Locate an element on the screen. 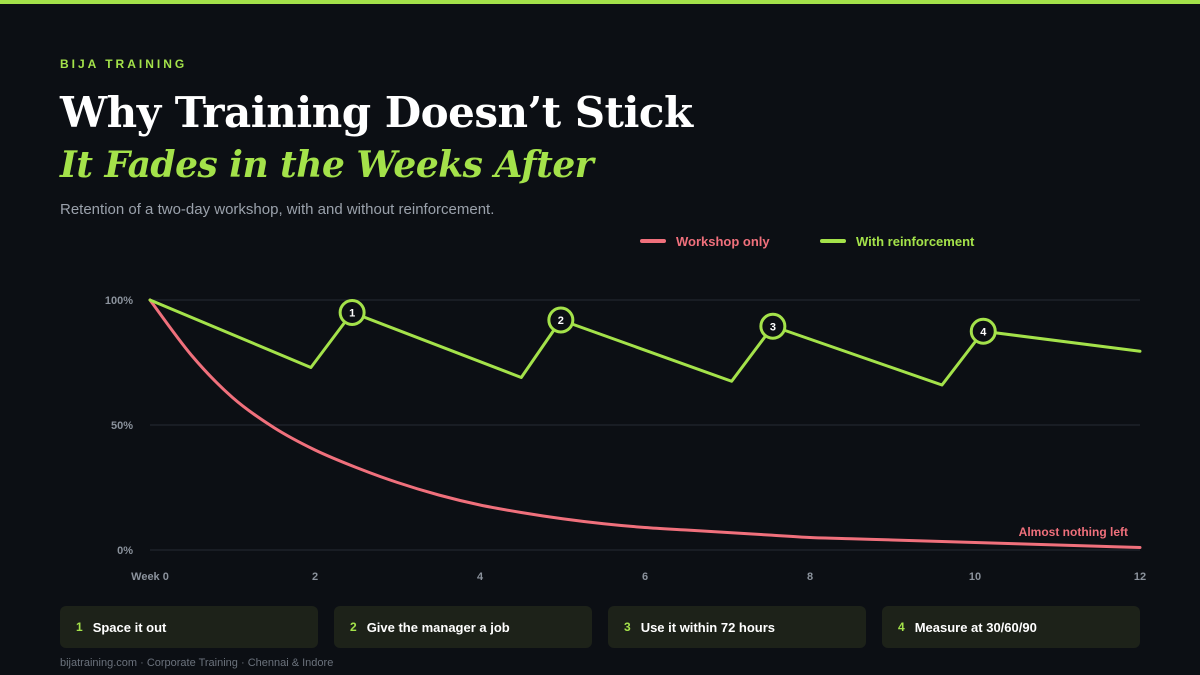 This screenshot has height=675, width=1200. reinforcement-marker-label: 2 is located at coordinates (561, 321).